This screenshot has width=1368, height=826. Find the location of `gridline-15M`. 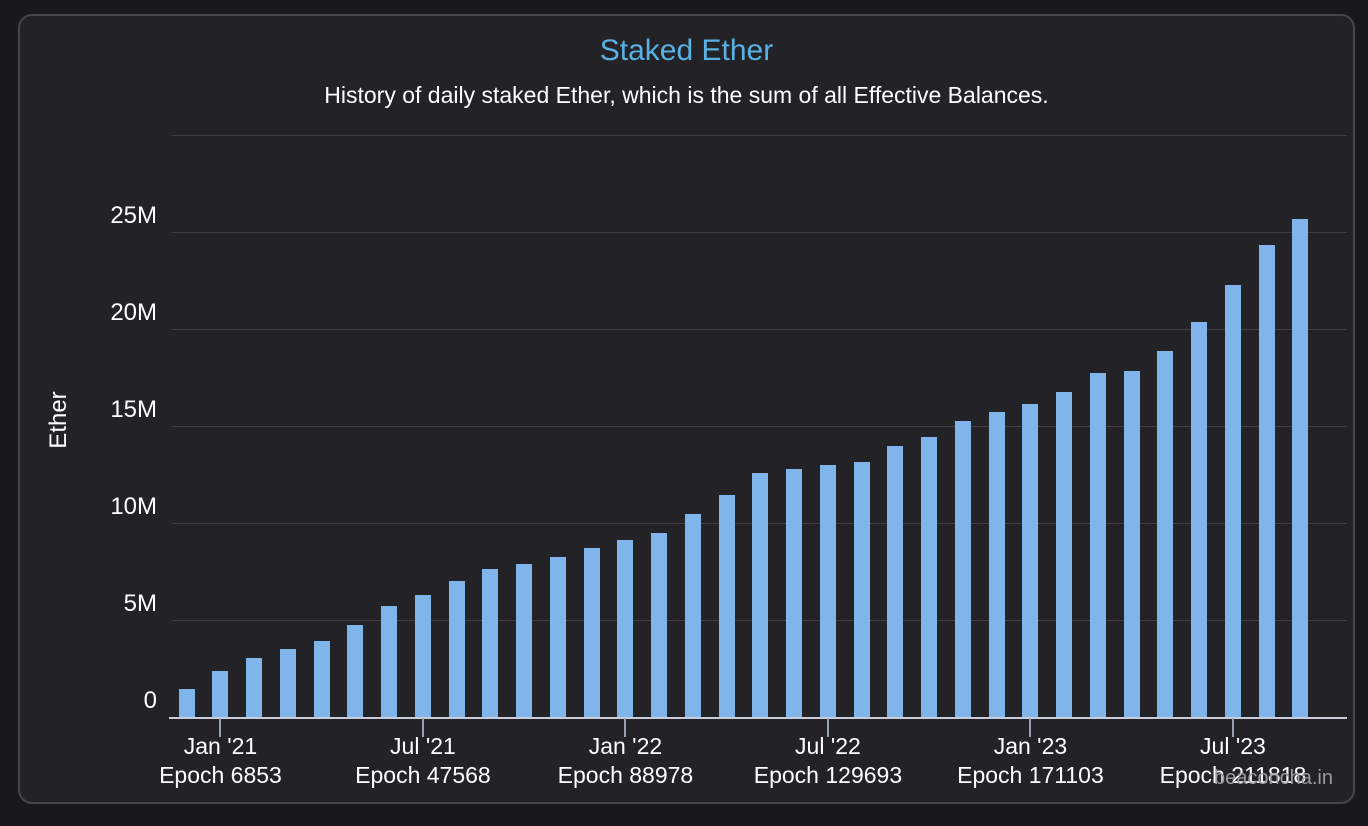

gridline-15M is located at coordinates (759, 426).